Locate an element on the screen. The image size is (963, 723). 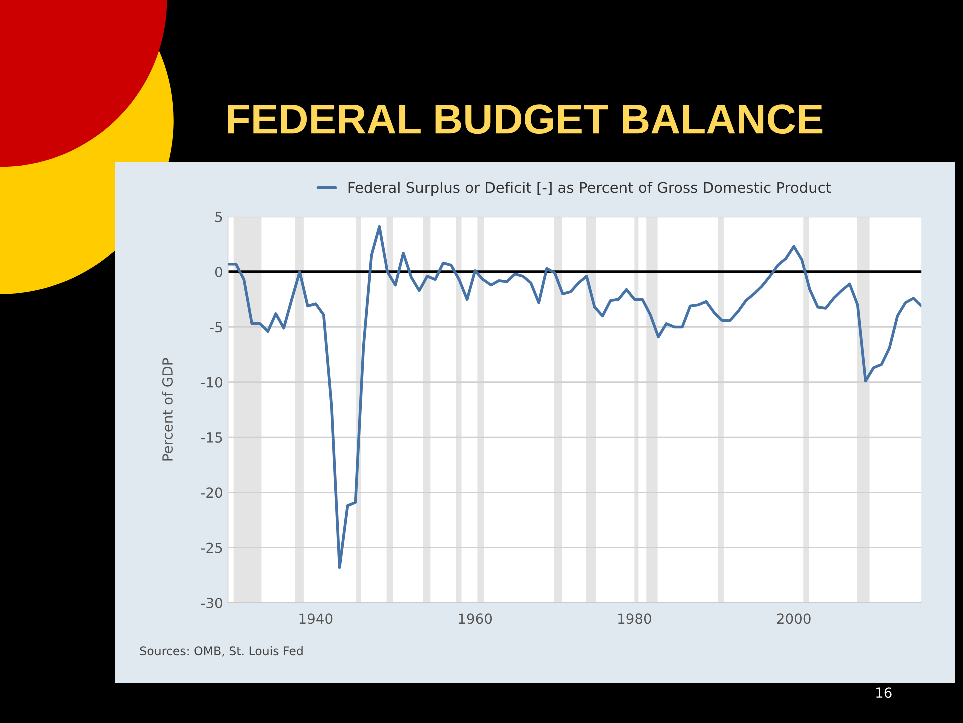
y-tick-label: -5 is located at coordinates (216, 327).